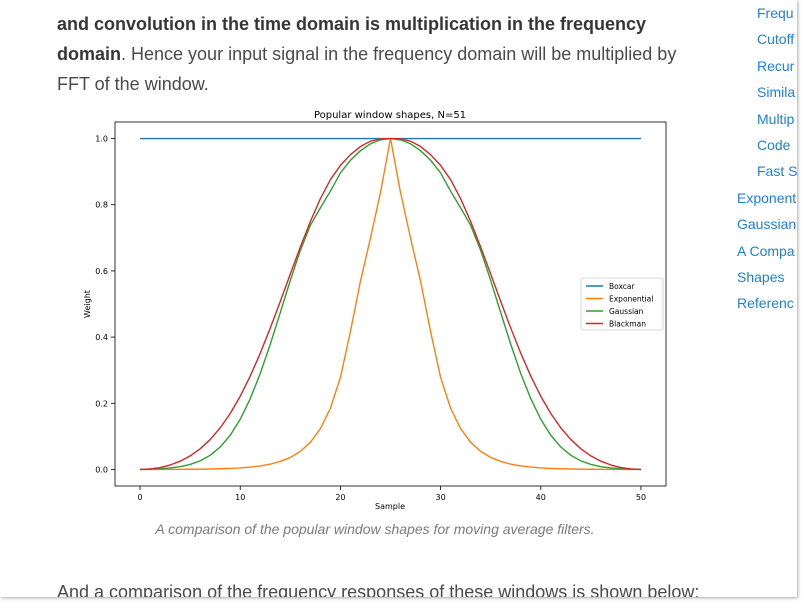  What do you see at coordinates (767, 224) in the screenshot?
I see `toc-link: Gaussian` at bounding box center [767, 224].